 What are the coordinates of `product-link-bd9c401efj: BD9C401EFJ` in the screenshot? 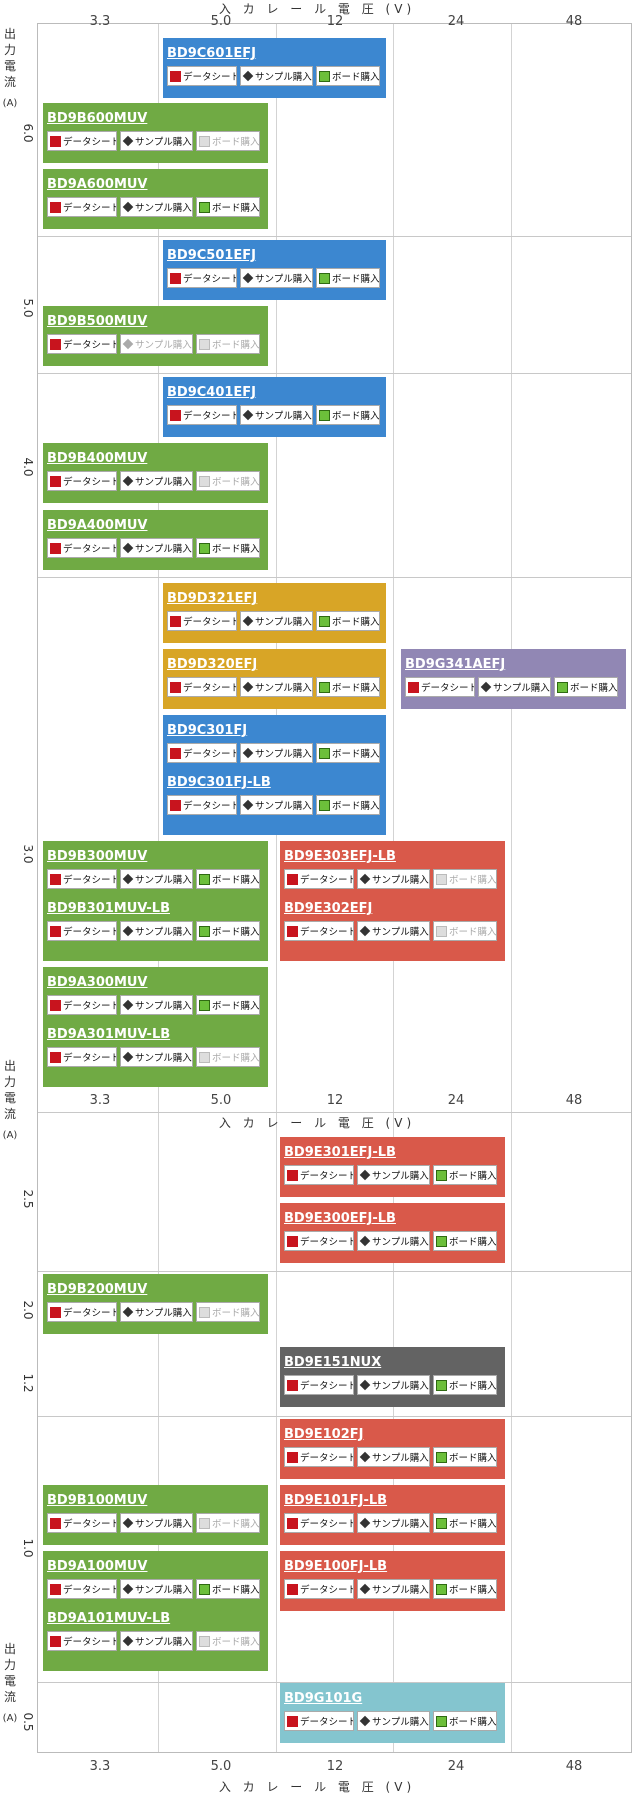 It's located at (212, 392).